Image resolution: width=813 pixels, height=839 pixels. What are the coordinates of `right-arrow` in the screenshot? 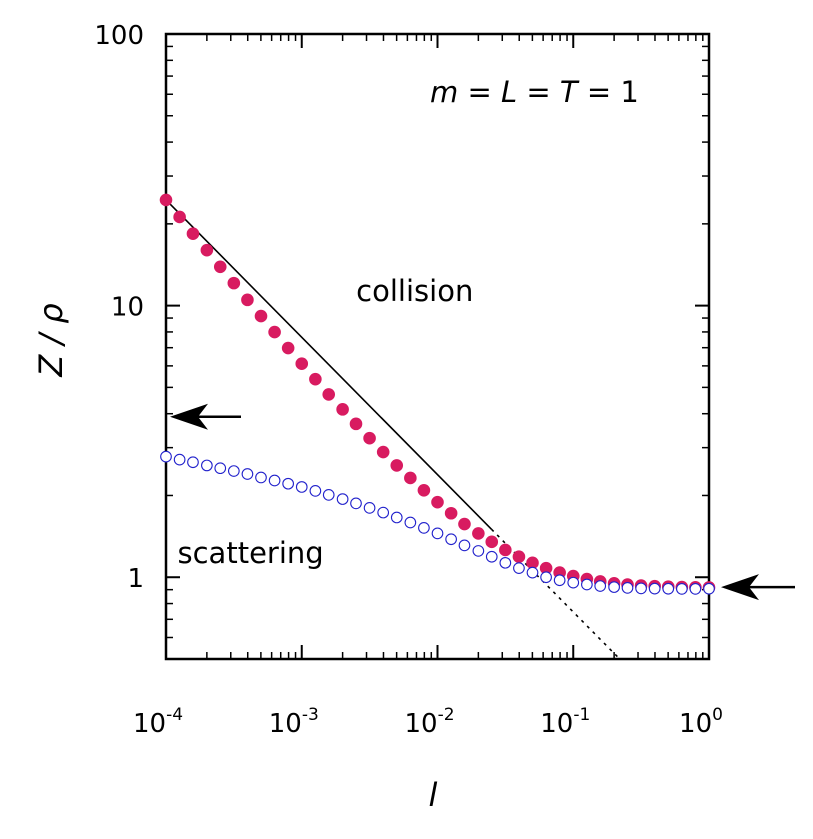 It's located at (758, 587).